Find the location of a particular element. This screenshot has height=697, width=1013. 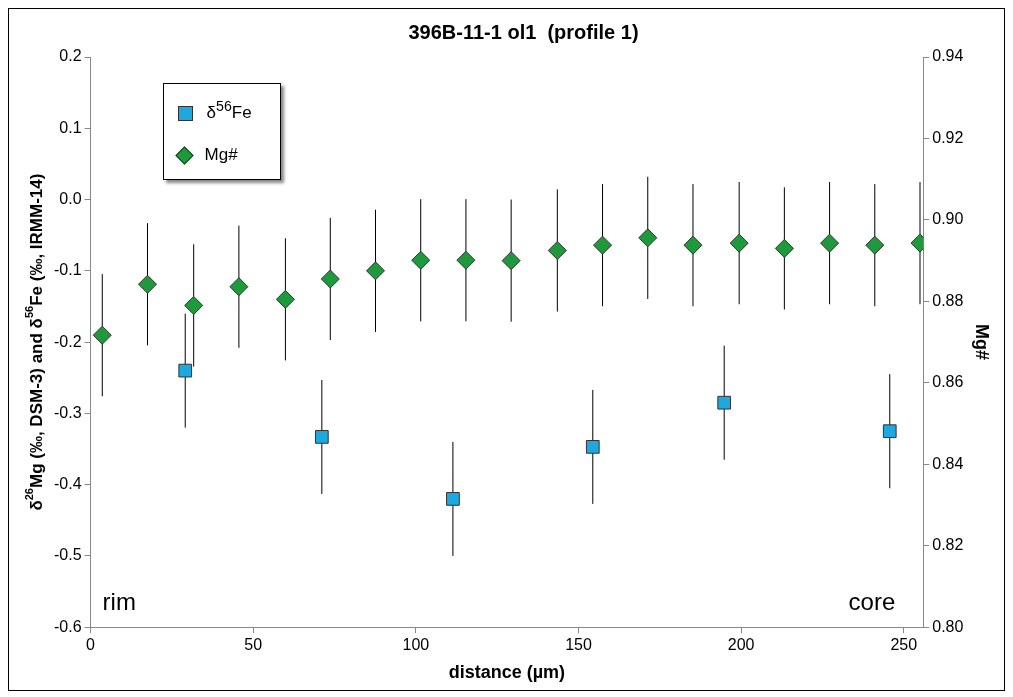

y-tick-label: -0.1 is located at coordinates (67, 270).